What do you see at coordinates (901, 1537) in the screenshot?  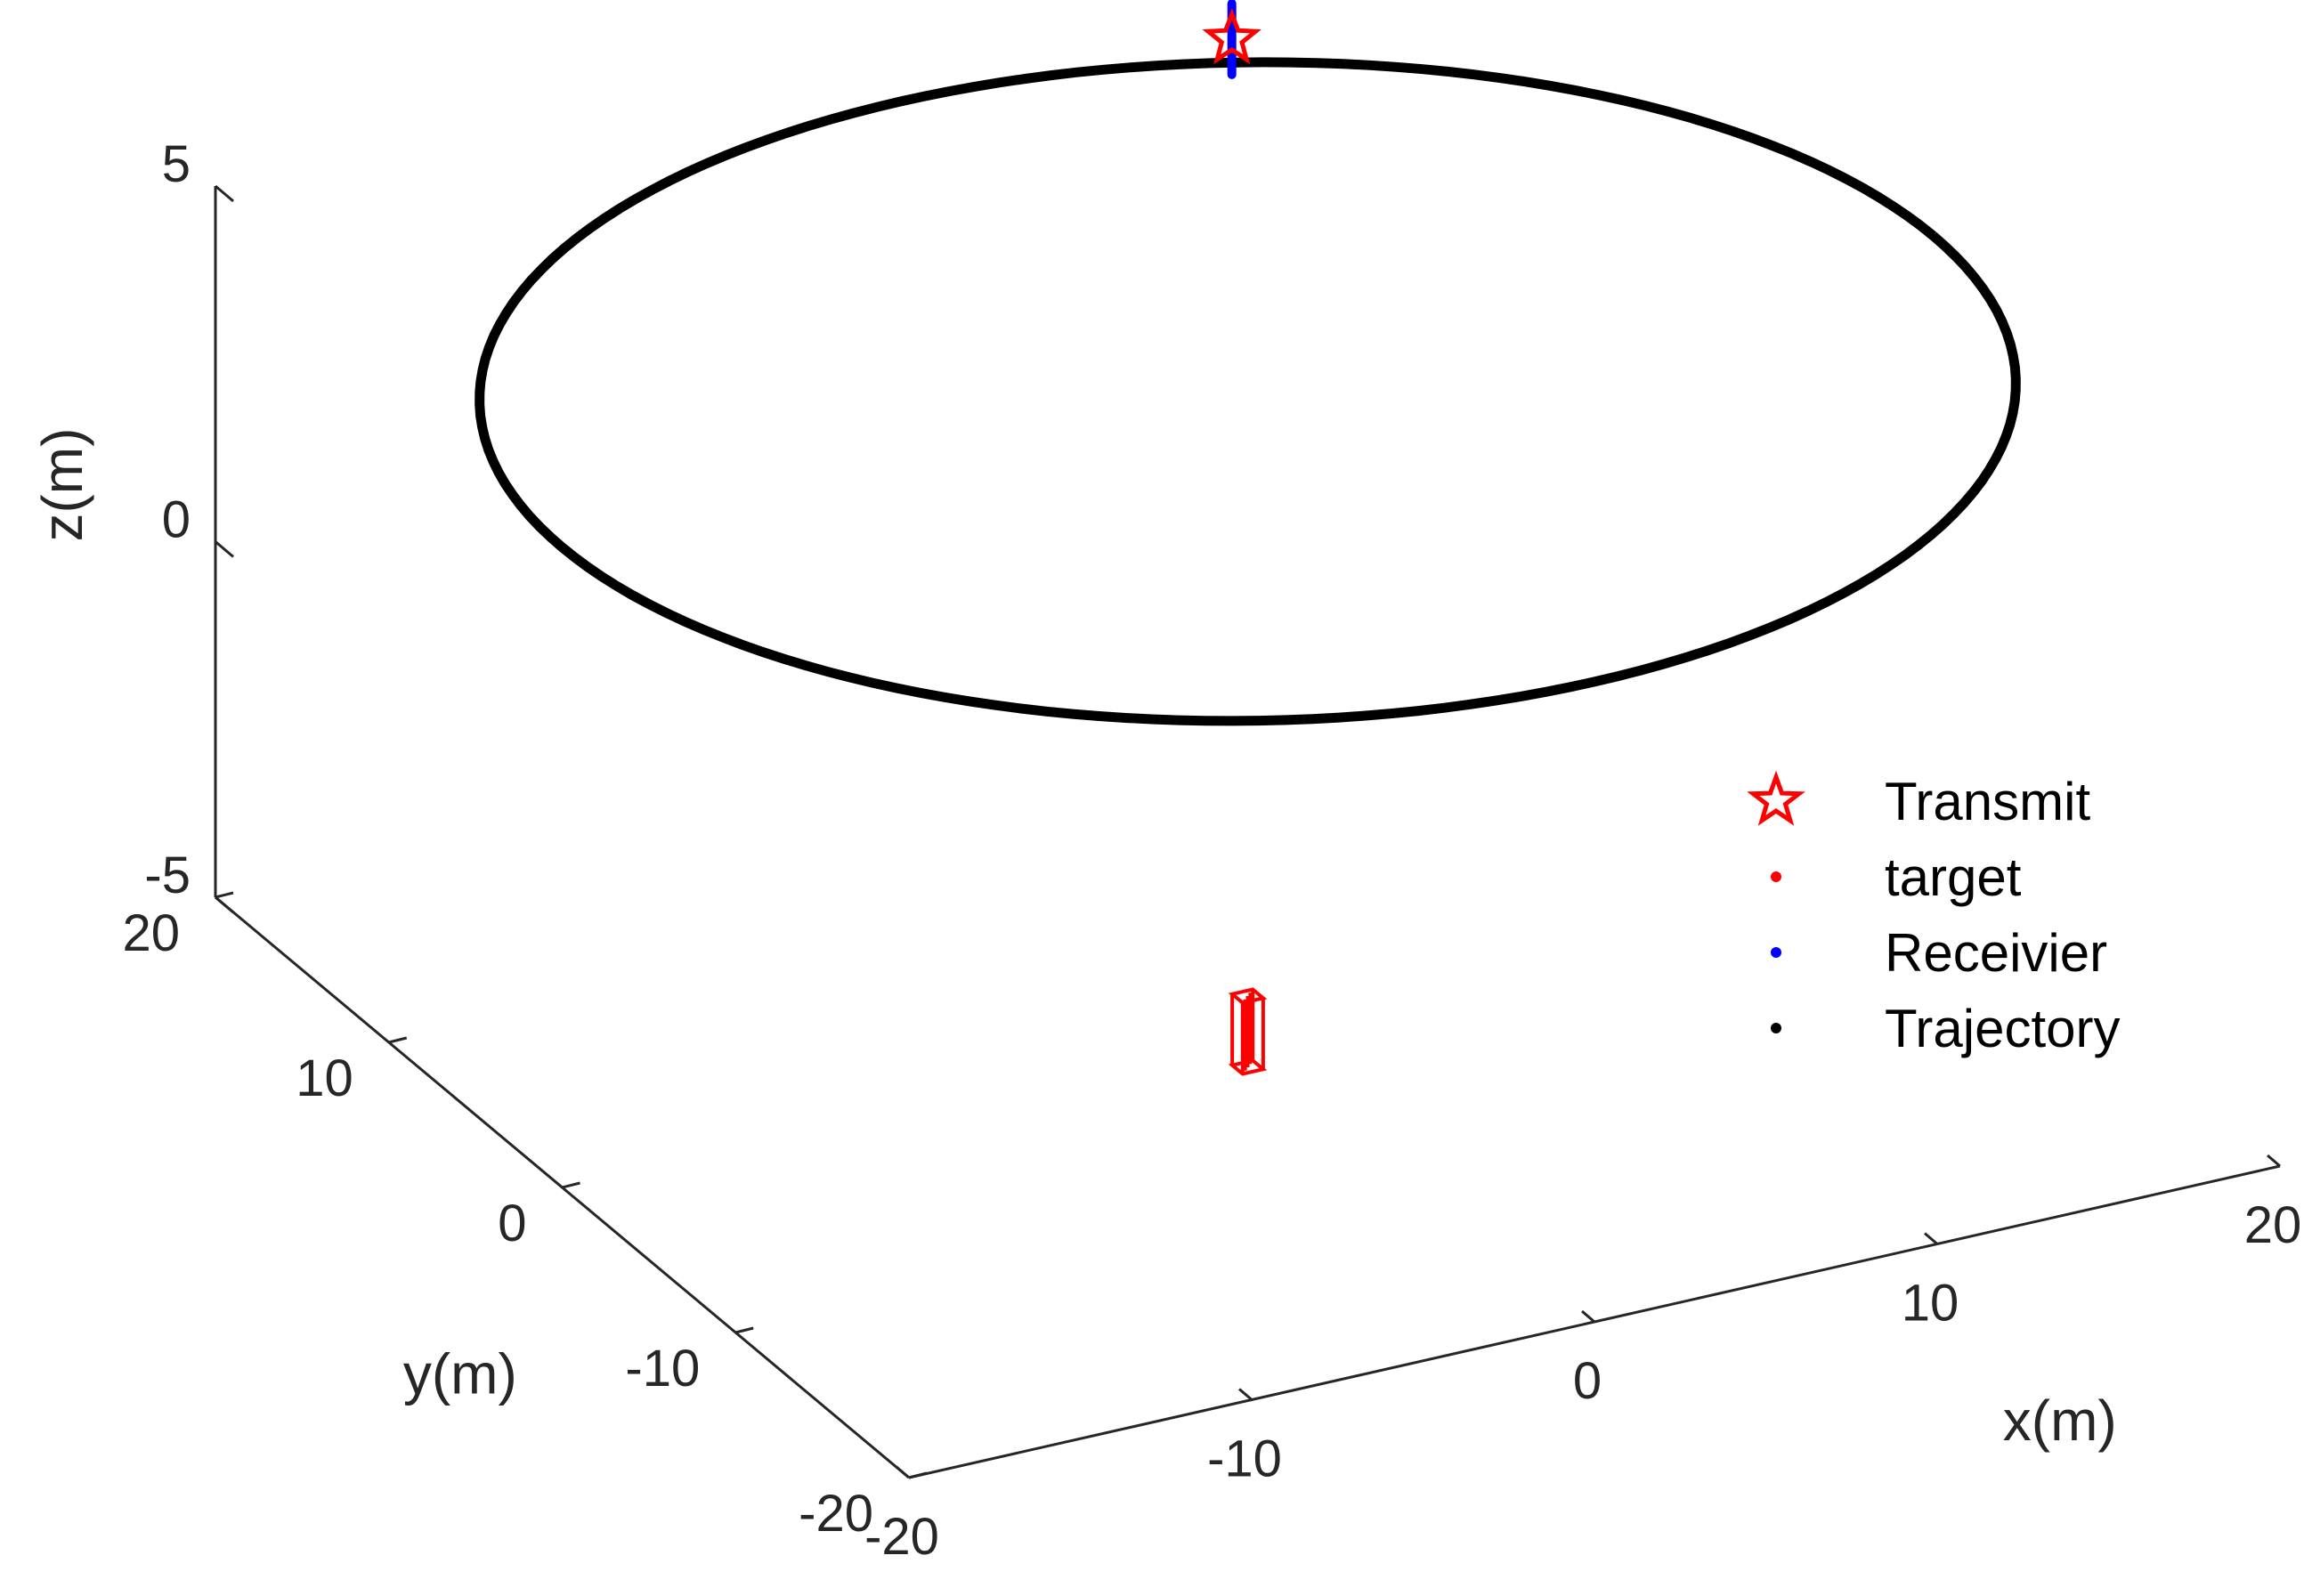 I see `x-tick-label: -20` at bounding box center [901, 1537].